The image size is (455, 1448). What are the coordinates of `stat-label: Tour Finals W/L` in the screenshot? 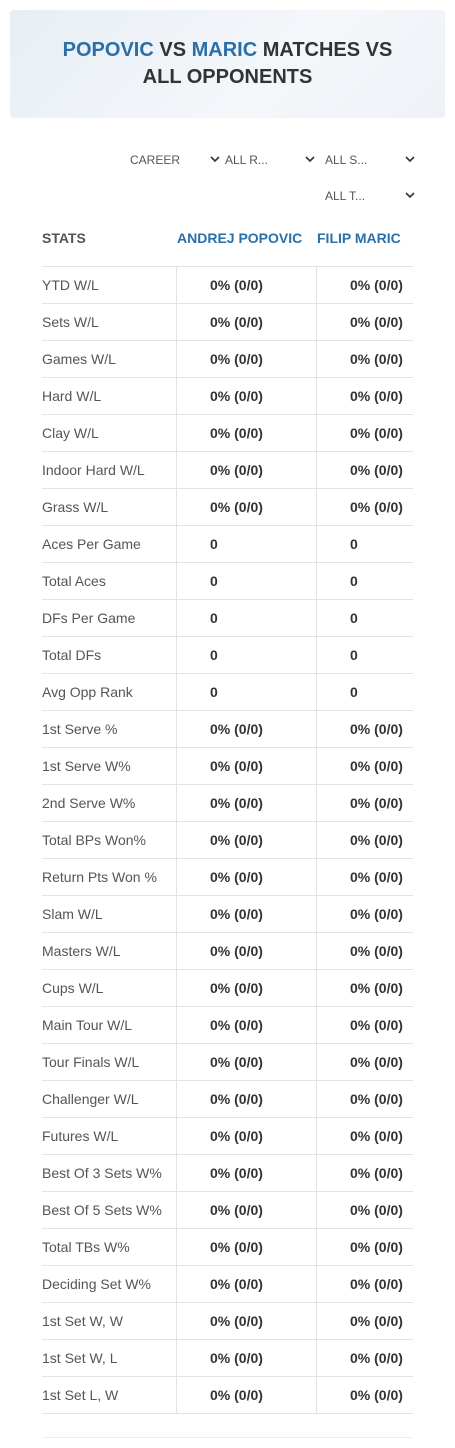 It's located at (91, 1062).